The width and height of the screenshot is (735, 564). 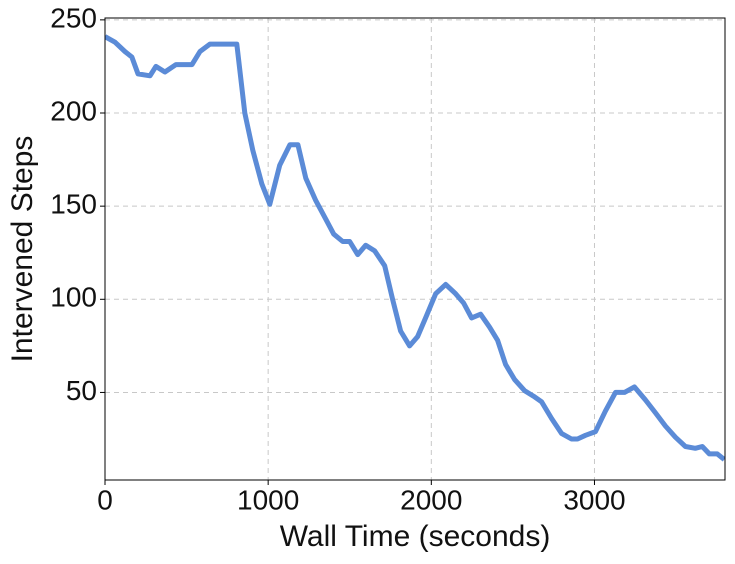 I want to click on x-tick-label: 3000, so click(x=594, y=499).